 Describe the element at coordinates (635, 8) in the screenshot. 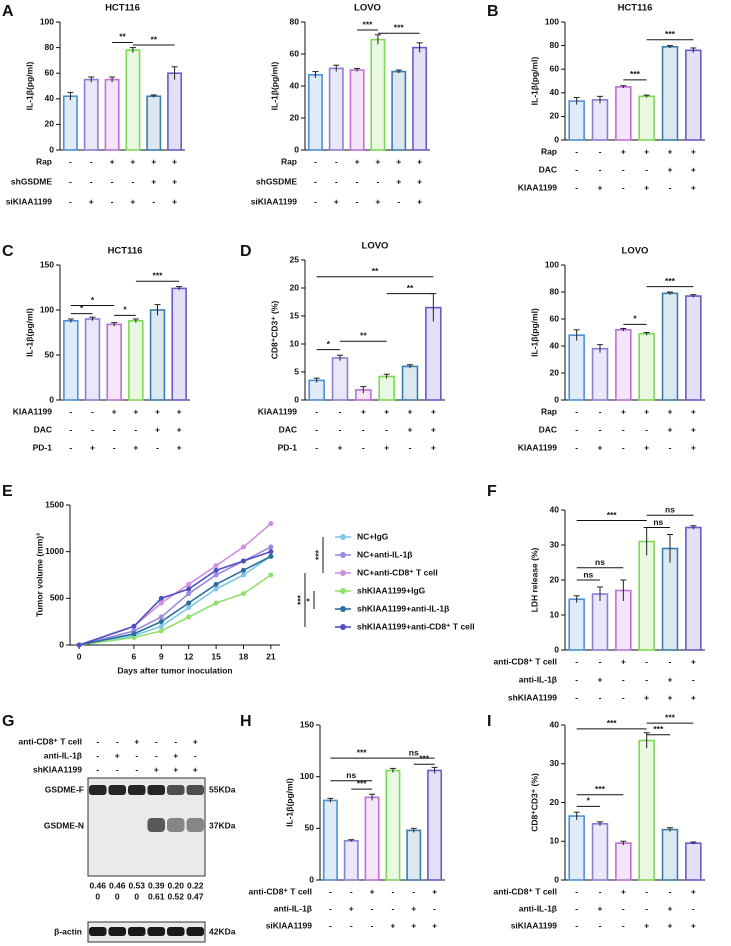

I see `chart-title: HCT116` at that location.